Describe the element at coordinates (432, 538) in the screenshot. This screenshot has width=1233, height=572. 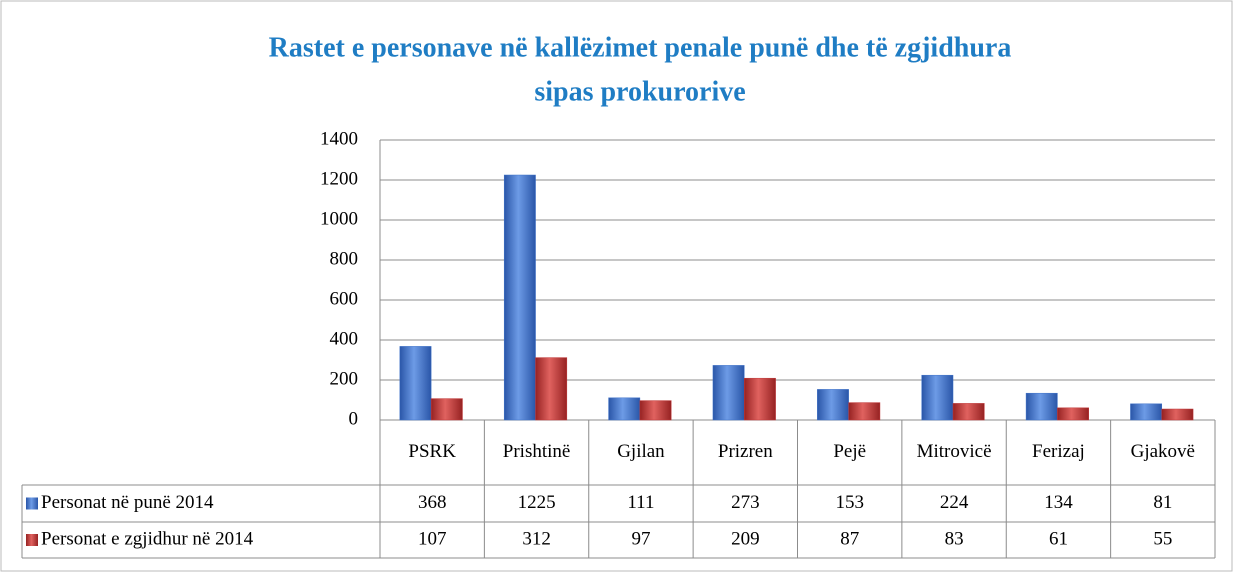
I see `table-cell: 107` at that location.